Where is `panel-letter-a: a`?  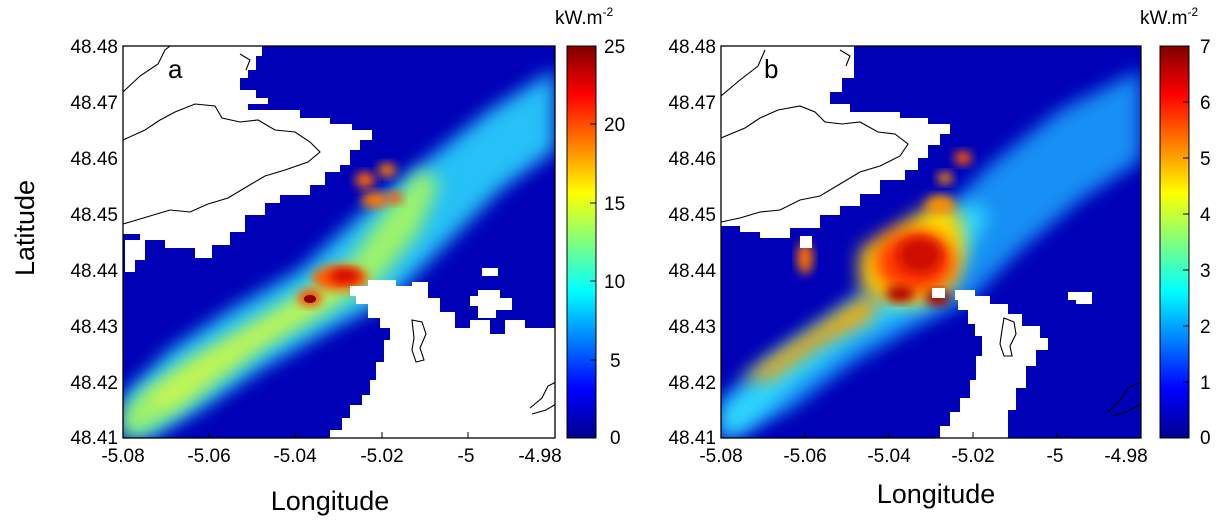 panel-letter-a: a is located at coordinates (175, 69).